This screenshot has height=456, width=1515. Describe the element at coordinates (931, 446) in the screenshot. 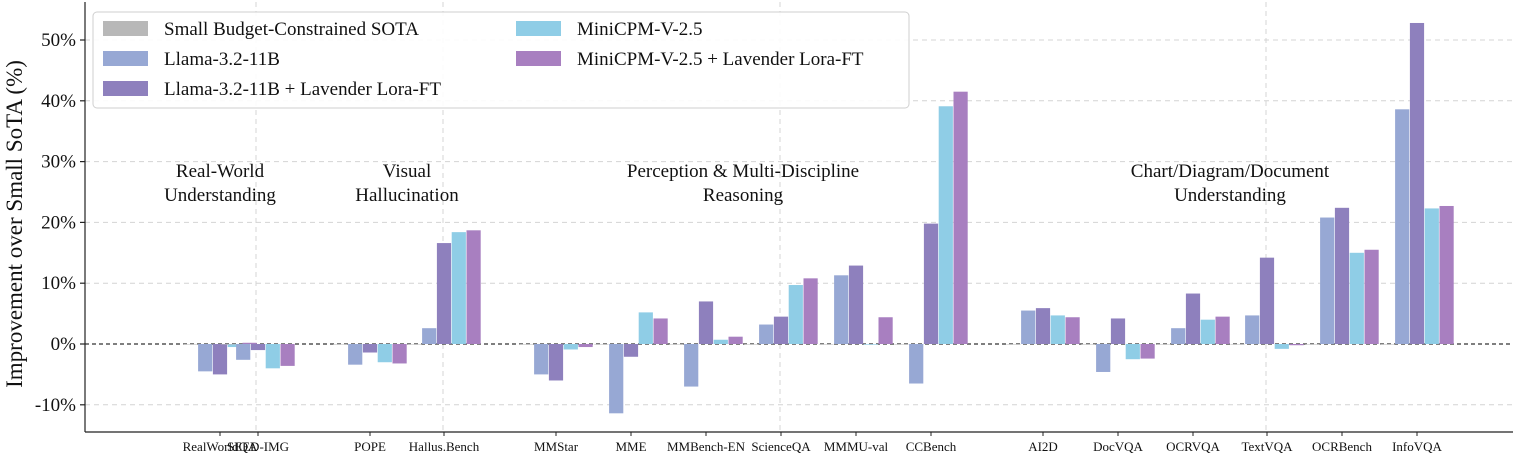

I see `x-tick-label: CCBench` at that location.